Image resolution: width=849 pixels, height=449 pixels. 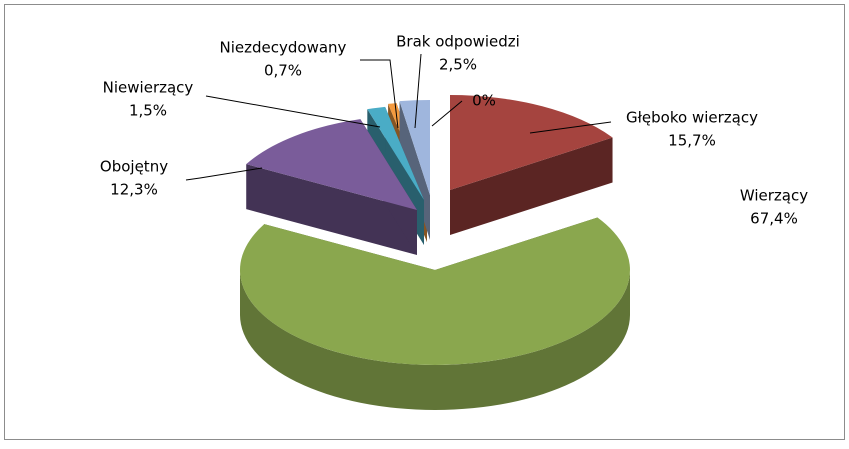 What do you see at coordinates (148, 88) in the screenshot?
I see `slice-label: Niewierzący` at bounding box center [148, 88].